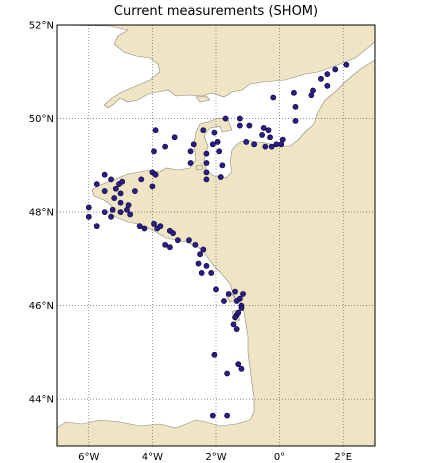  Describe the element at coordinates (41, 400) in the screenshot. I see `lat-tick-label: 44°N` at that location.